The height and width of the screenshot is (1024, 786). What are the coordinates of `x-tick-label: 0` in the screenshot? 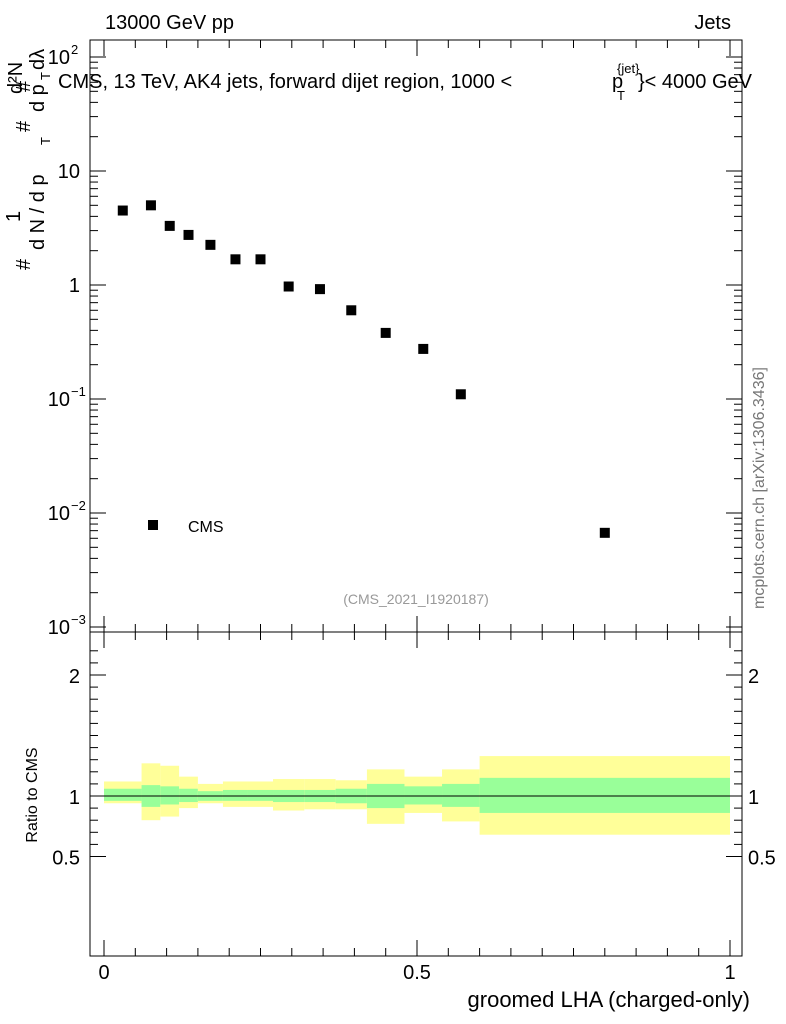 It's located at (103, 973).